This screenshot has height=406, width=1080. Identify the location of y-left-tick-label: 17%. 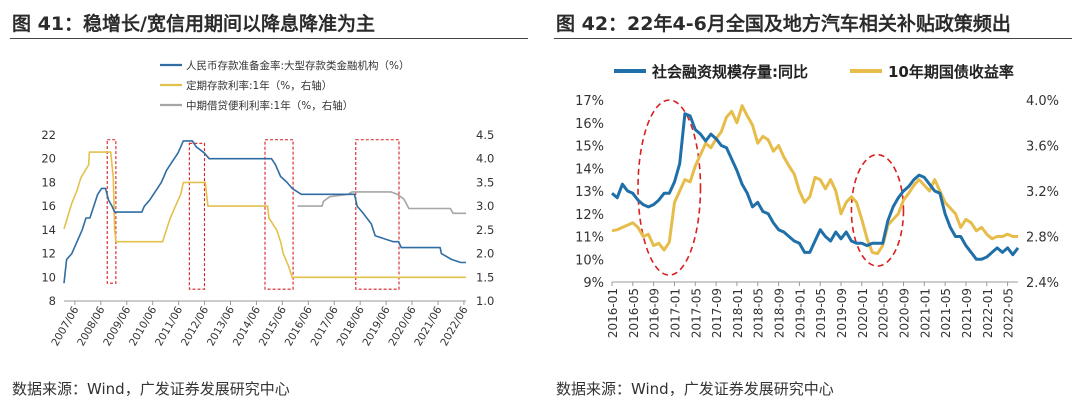
(589, 101).